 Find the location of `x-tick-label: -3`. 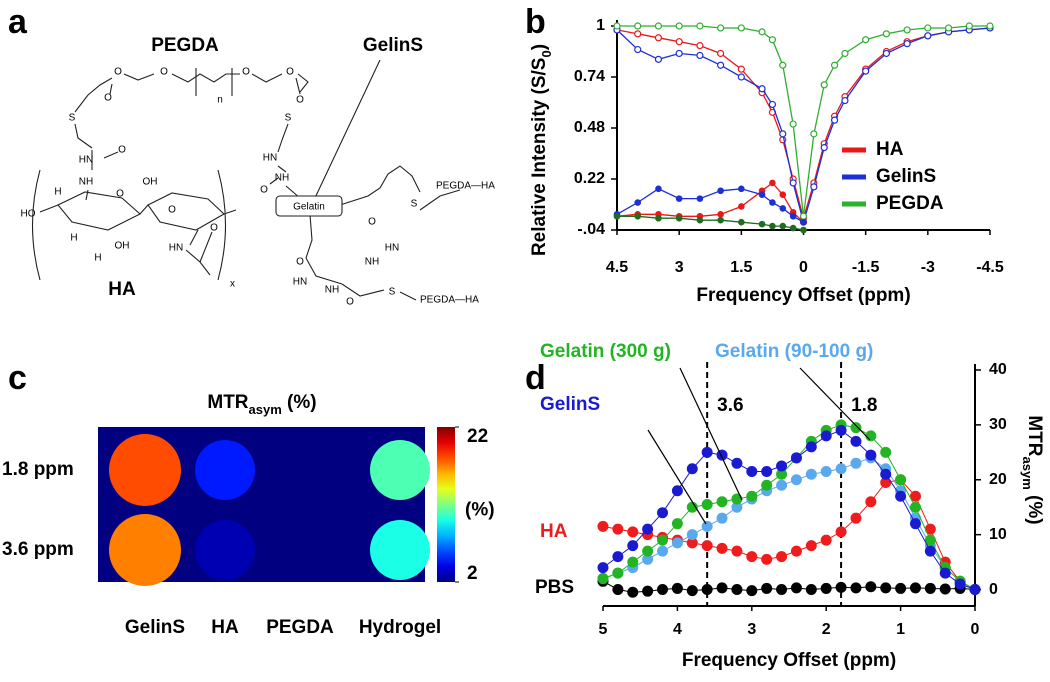

x-tick-label: -3 is located at coordinates (928, 267).